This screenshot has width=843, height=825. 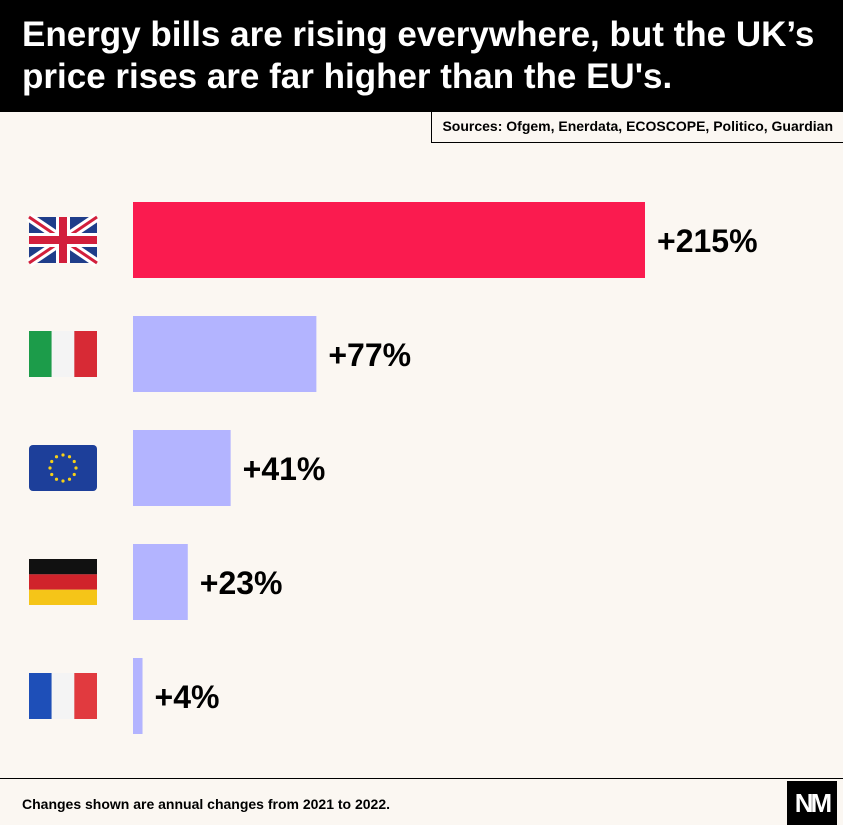 What do you see at coordinates (225, 354) in the screenshot?
I see `bar-italy` at bounding box center [225, 354].